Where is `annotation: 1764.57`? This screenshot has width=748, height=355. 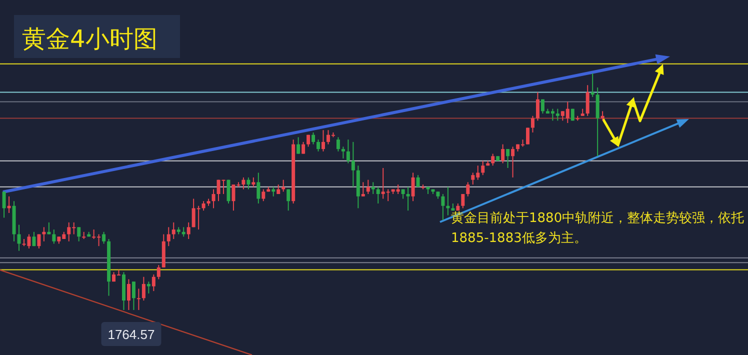 annotation: 1764.57 is located at coordinates (131, 334).